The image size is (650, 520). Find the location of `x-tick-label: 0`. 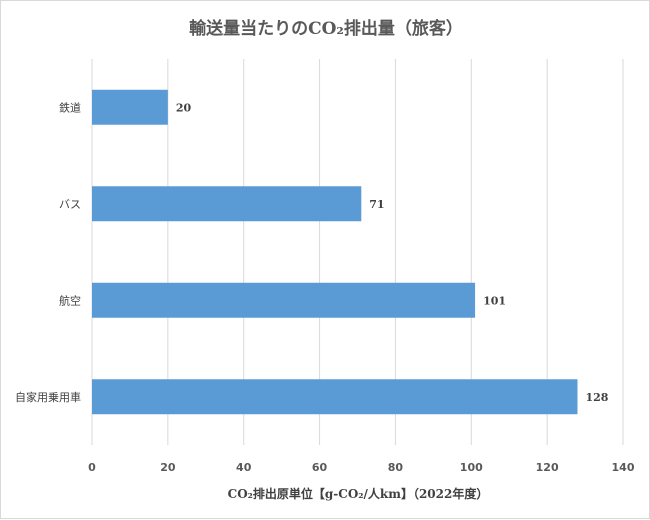

x-tick-label: 0 is located at coordinates (92, 467).